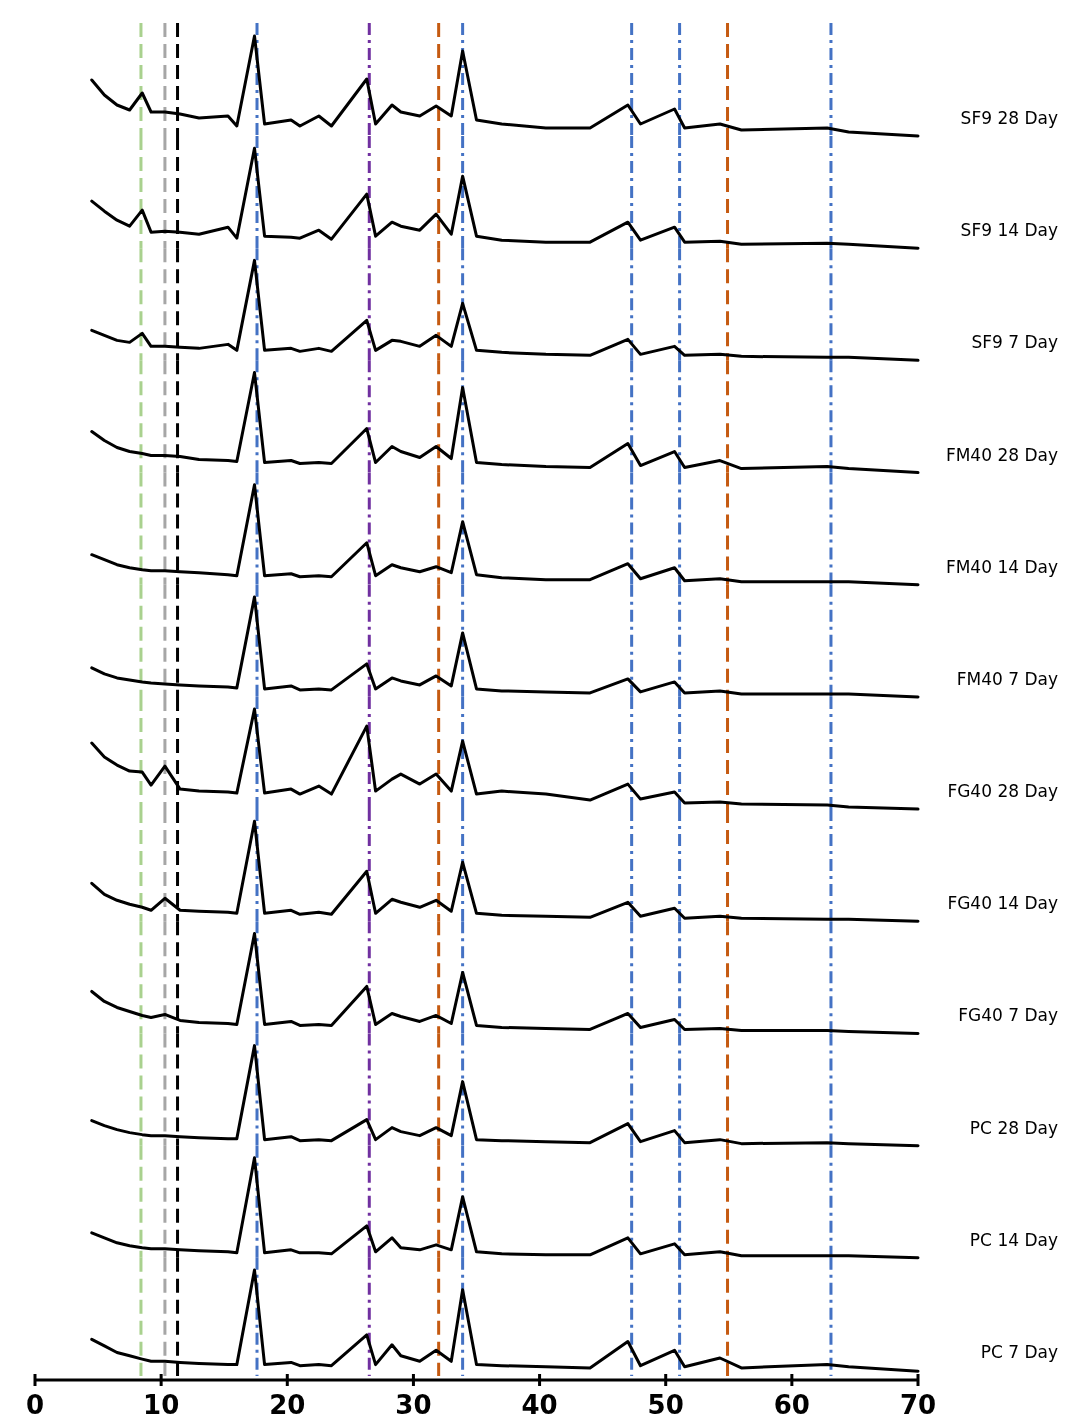 The image size is (1074, 1416). I want to click on series-label: FM40 28 Day, so click(1001, 454).